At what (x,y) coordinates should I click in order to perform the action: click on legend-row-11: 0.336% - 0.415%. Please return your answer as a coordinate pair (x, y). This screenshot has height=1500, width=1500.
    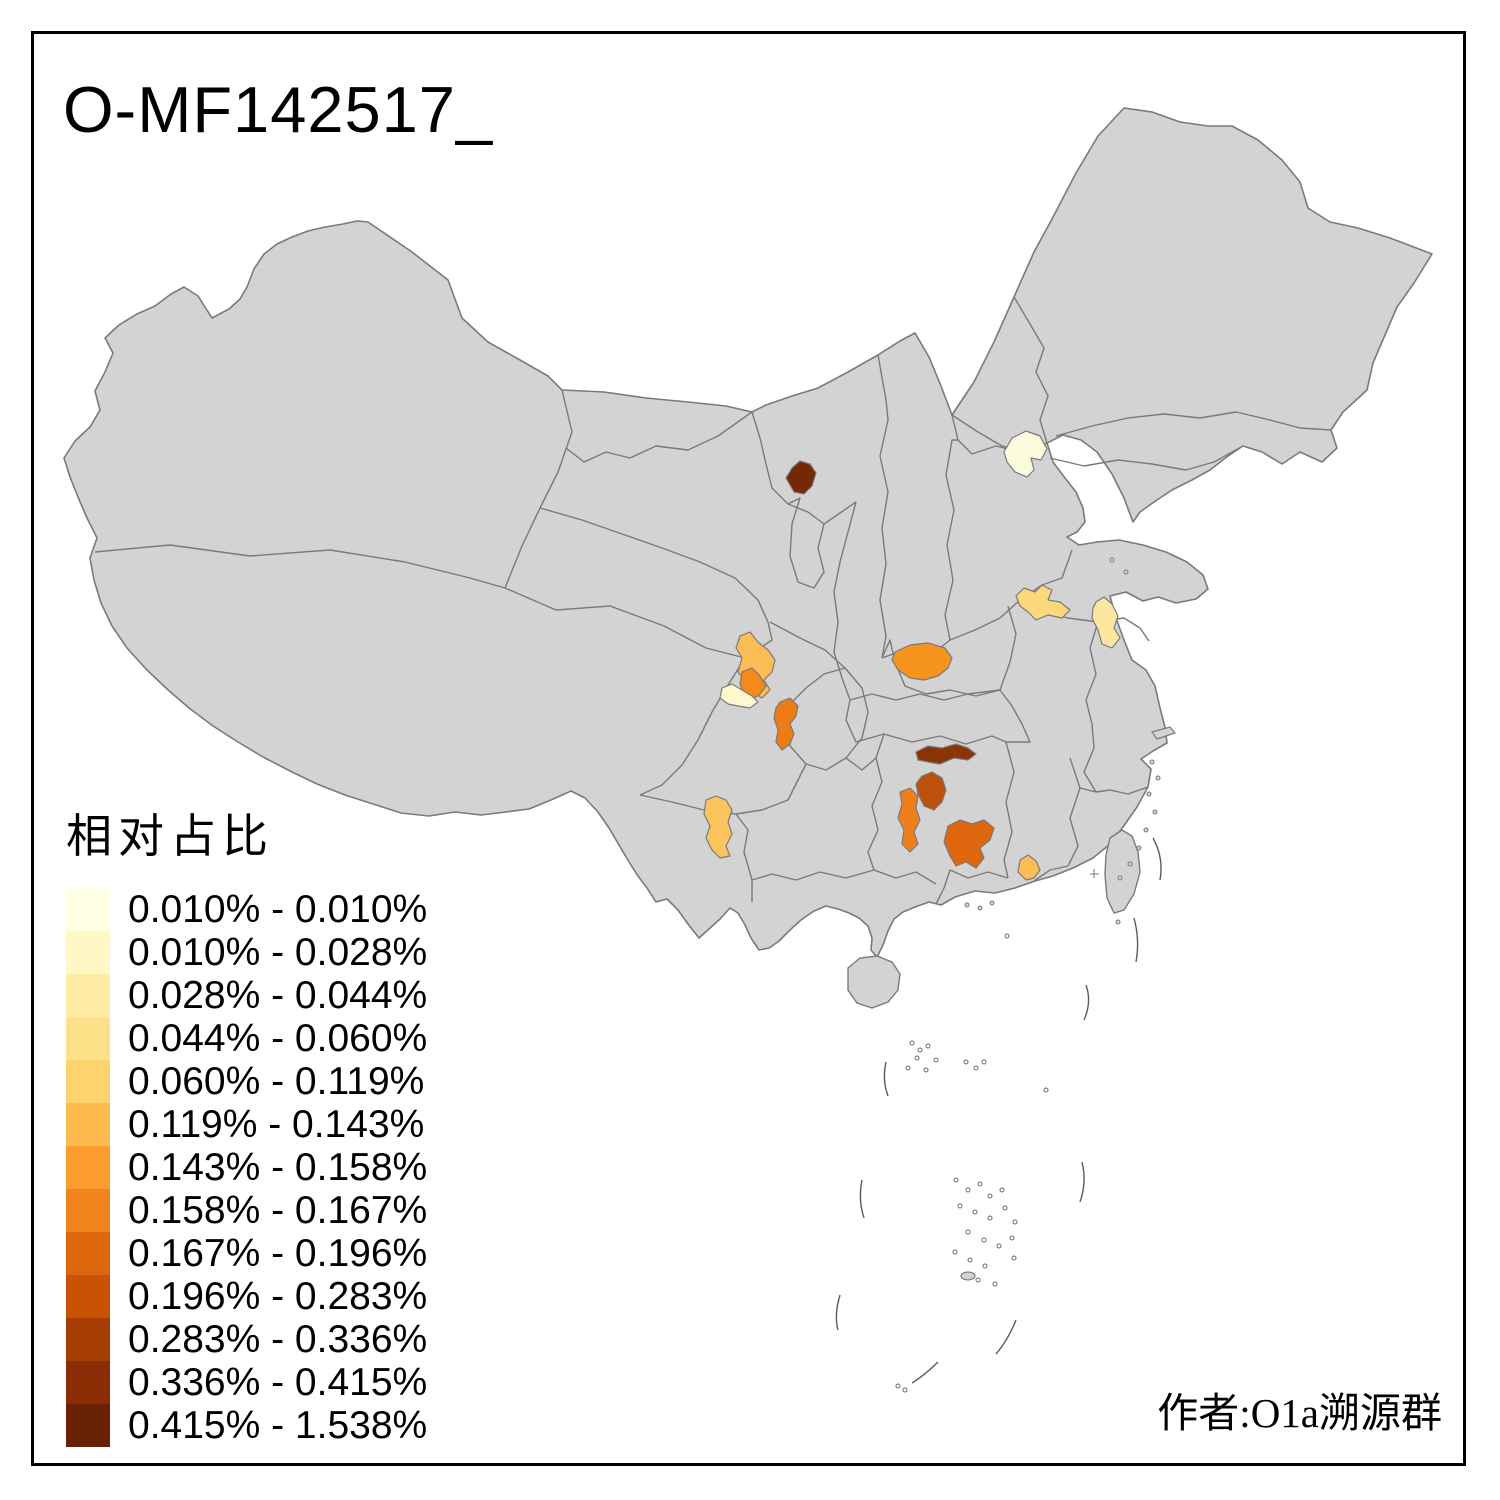
    Looking at the image, I should click on (246, 1382).